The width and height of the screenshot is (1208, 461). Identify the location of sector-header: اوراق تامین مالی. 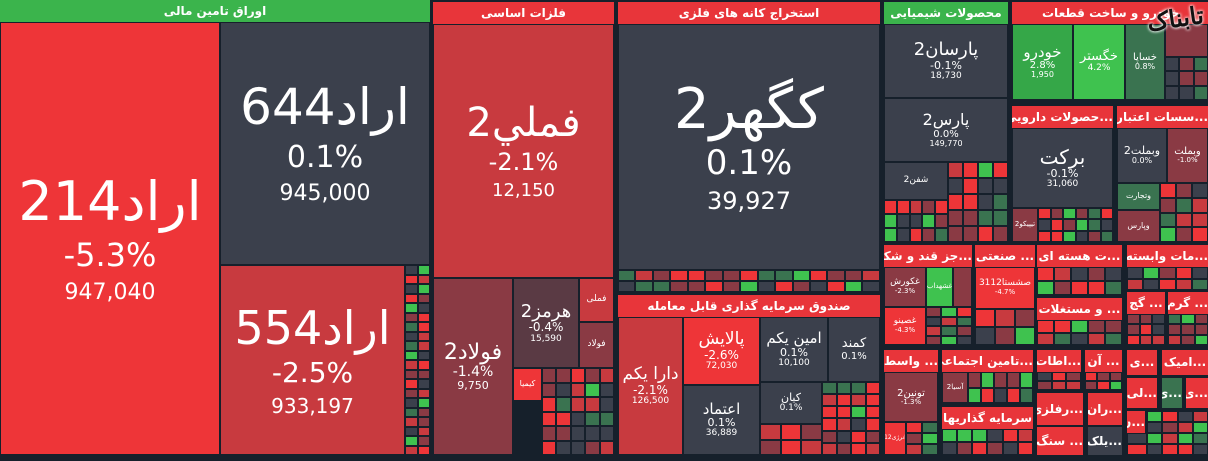
(215, 11).